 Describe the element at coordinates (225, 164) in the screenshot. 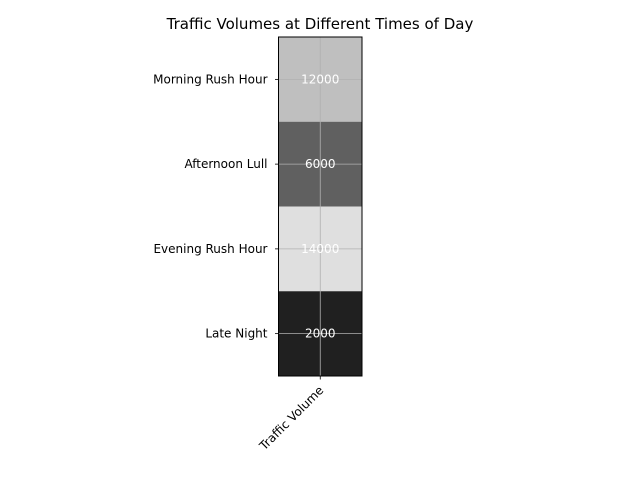

I see `y-tick-label: Afternoon Lull` at that location.